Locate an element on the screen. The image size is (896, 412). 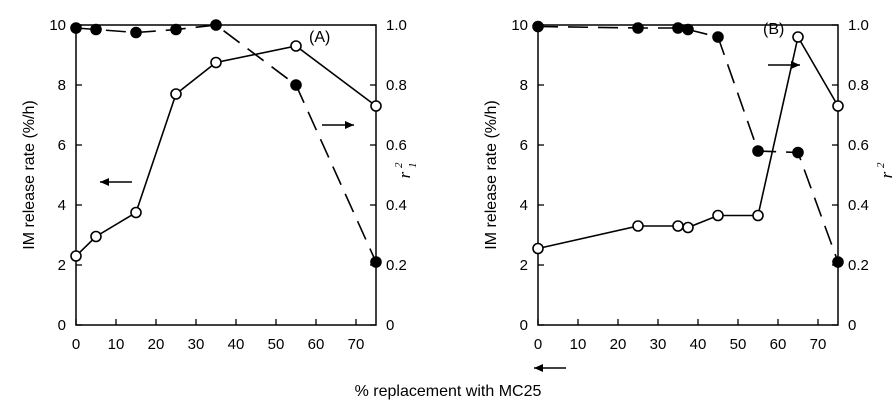
y-right-axis-label: r 2 1 is located at coordinates (406, 170).